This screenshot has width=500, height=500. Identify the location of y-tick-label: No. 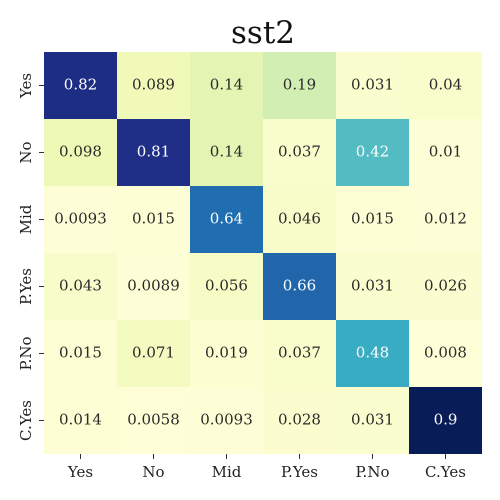
(26, 152).